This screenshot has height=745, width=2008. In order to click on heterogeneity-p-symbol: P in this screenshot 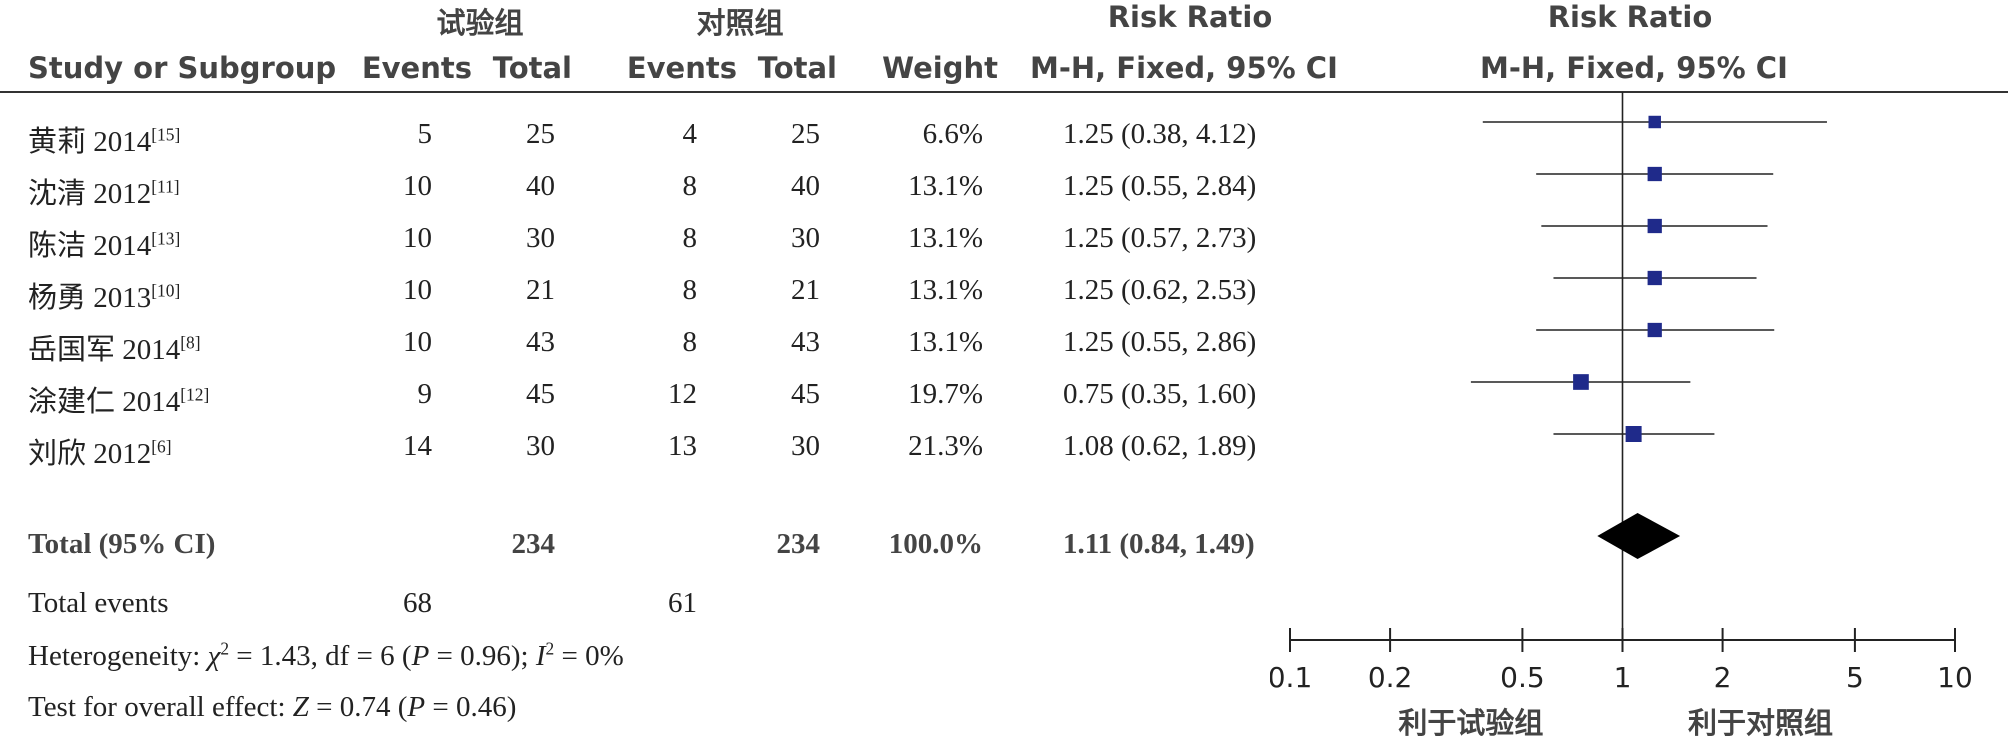, I will do `click(420, 656)`.